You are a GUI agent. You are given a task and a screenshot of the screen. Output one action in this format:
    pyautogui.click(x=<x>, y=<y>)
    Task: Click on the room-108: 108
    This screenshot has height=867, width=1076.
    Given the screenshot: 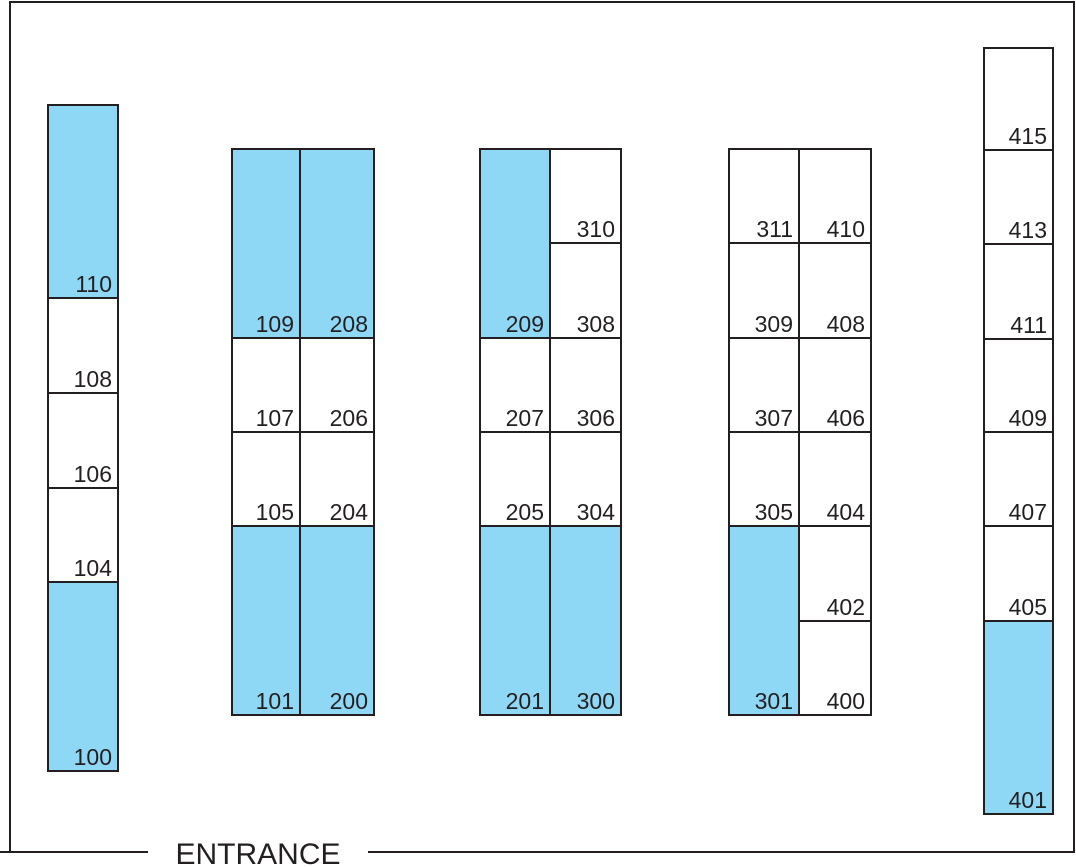 What is the action you would take?
    pyautogui.click(x=83, y=345)
    